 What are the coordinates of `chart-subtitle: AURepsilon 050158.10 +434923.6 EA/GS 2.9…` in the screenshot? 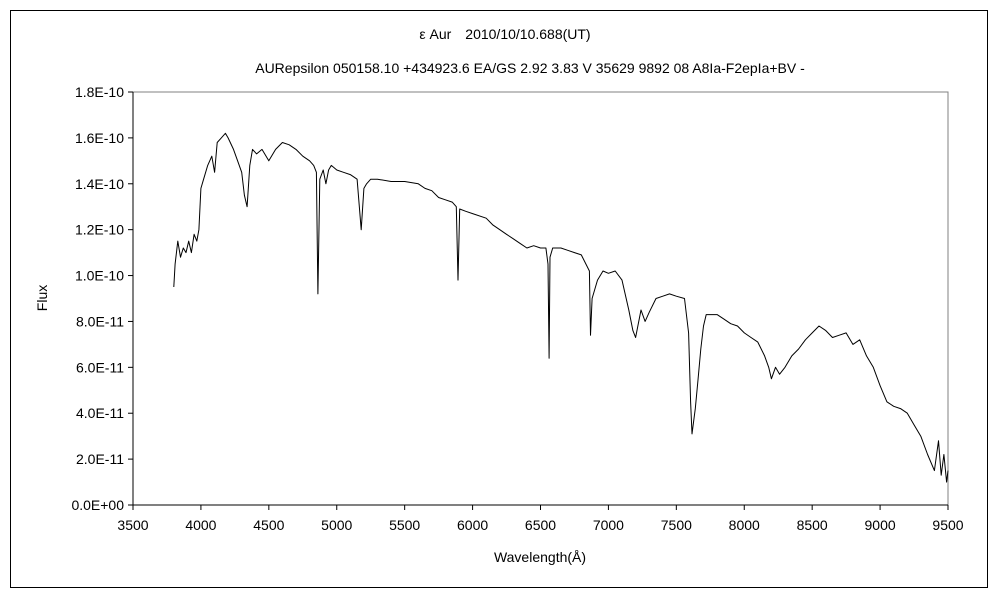 It's located at (530, 68).